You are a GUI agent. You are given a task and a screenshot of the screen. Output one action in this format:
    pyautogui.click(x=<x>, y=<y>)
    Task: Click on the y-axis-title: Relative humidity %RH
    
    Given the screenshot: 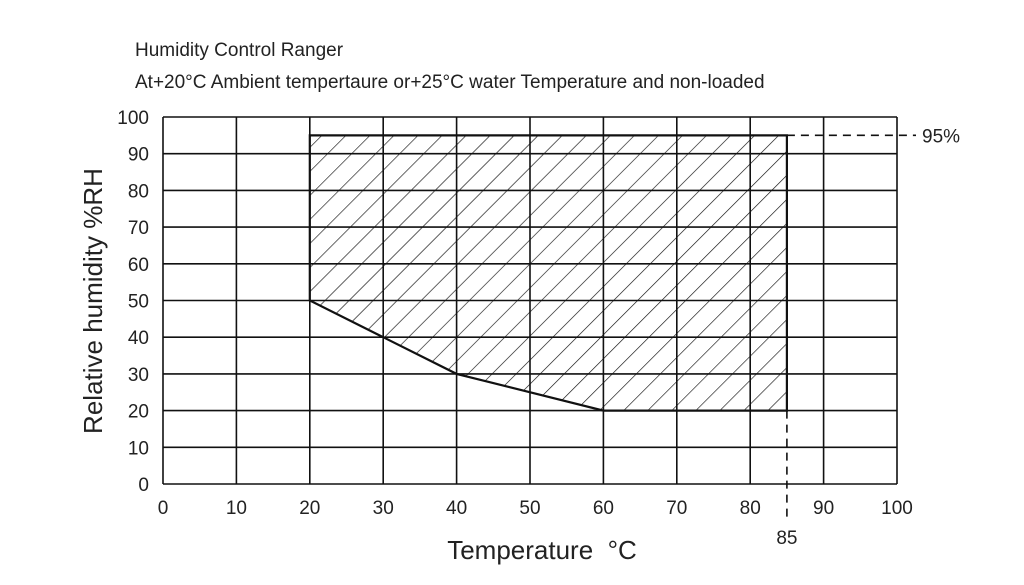 What is the action you would take?
    pyautogui.click(x=93, y=301)
    